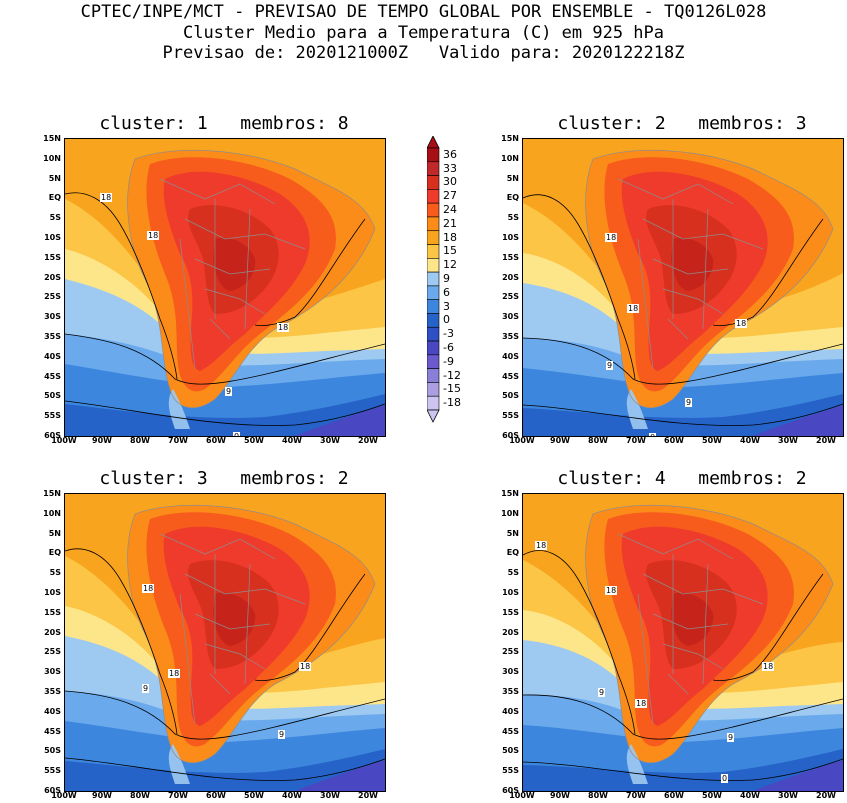 This screenshot has height=803, width=847. I want to click on lat-tick-label: EQ, so click(54, 198).